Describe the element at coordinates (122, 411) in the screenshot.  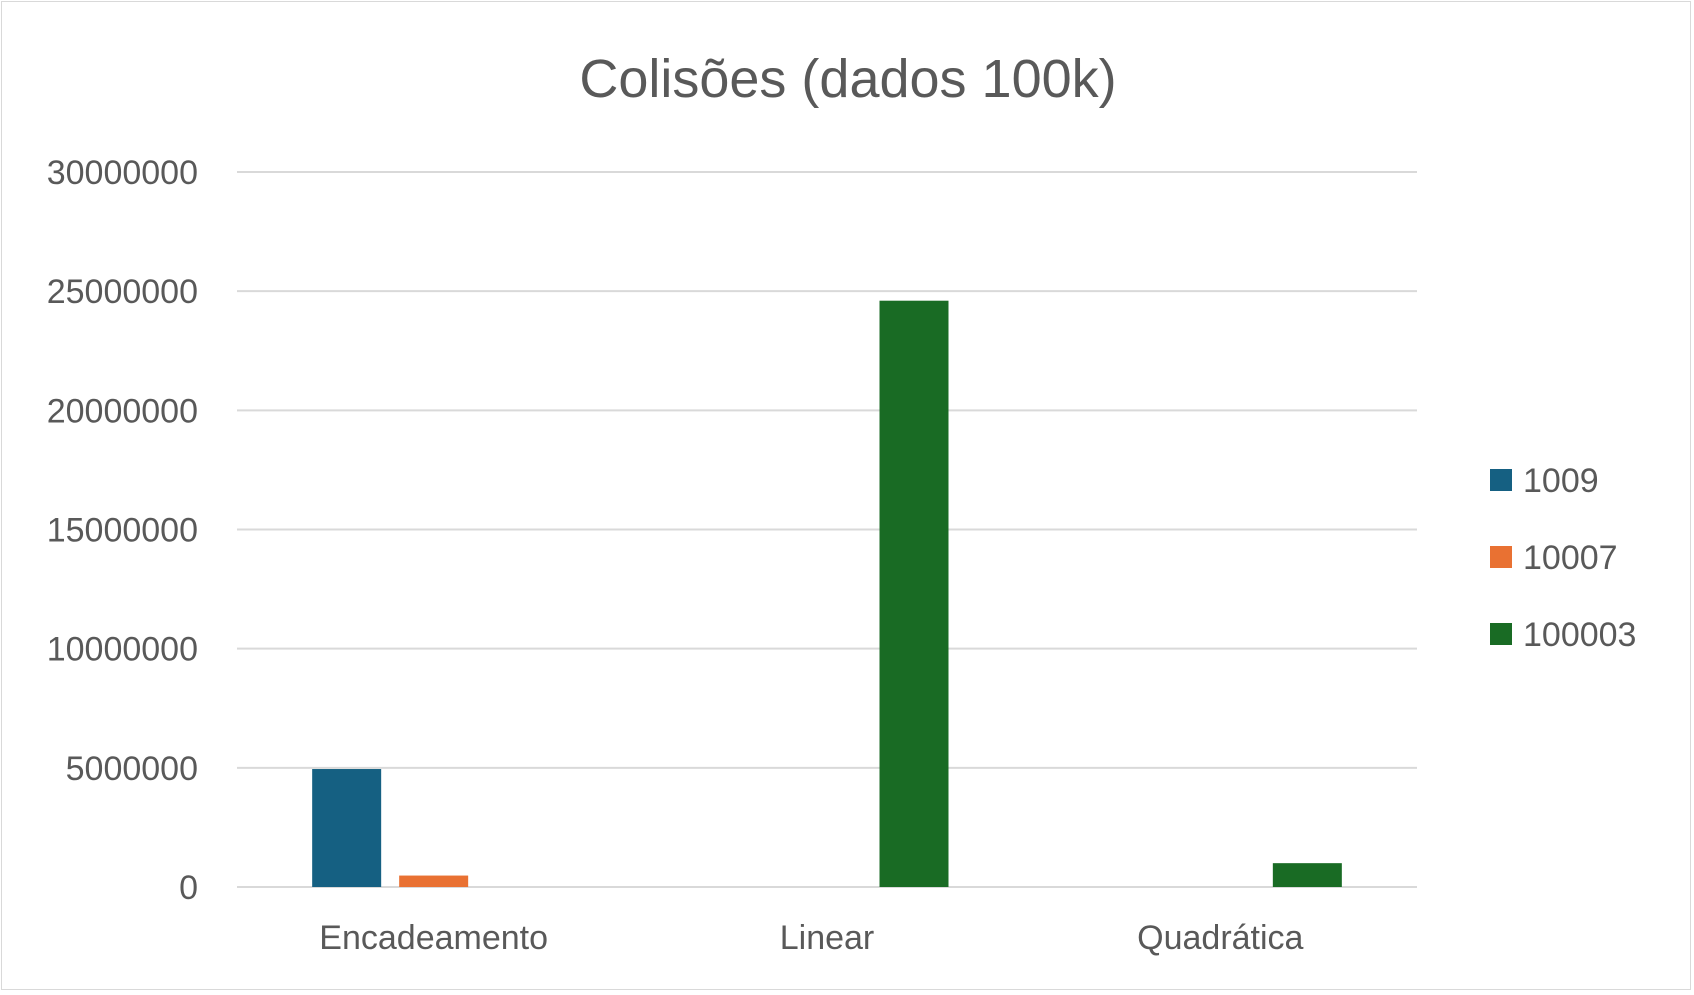
I see `y-tick-label: 20000000` at that location.